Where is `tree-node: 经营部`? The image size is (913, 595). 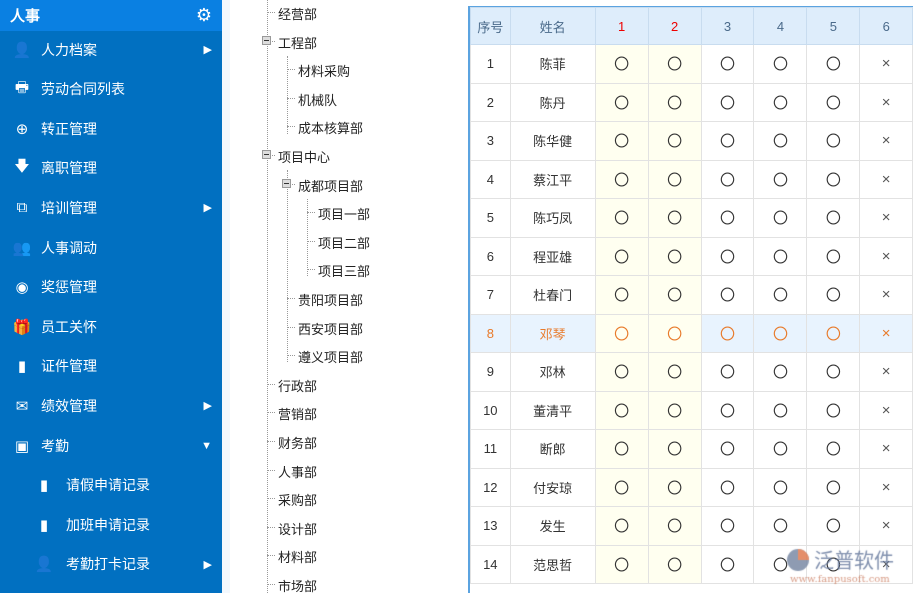
tree-node: 经营部 is located at coordinates (298, 14).